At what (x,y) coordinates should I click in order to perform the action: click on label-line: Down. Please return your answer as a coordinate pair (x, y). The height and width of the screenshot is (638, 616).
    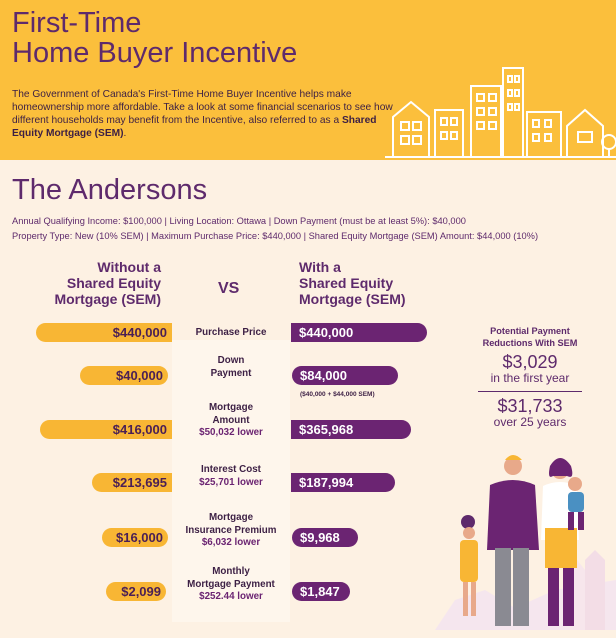
    Looking at the image, I should click on (231, 360).